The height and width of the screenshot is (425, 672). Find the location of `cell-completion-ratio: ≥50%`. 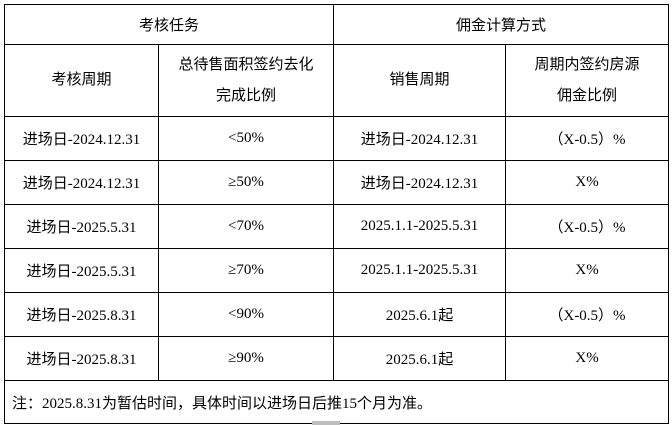

cell-completion-ratio: ≥50% is located at coordinates (246, 182).